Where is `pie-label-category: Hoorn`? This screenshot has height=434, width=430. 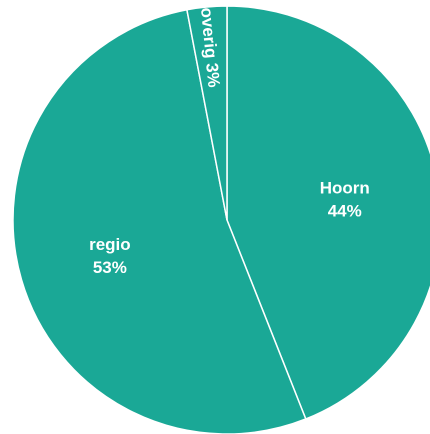
pie-label-category: Hoorn is located at coordinates (345, 188).